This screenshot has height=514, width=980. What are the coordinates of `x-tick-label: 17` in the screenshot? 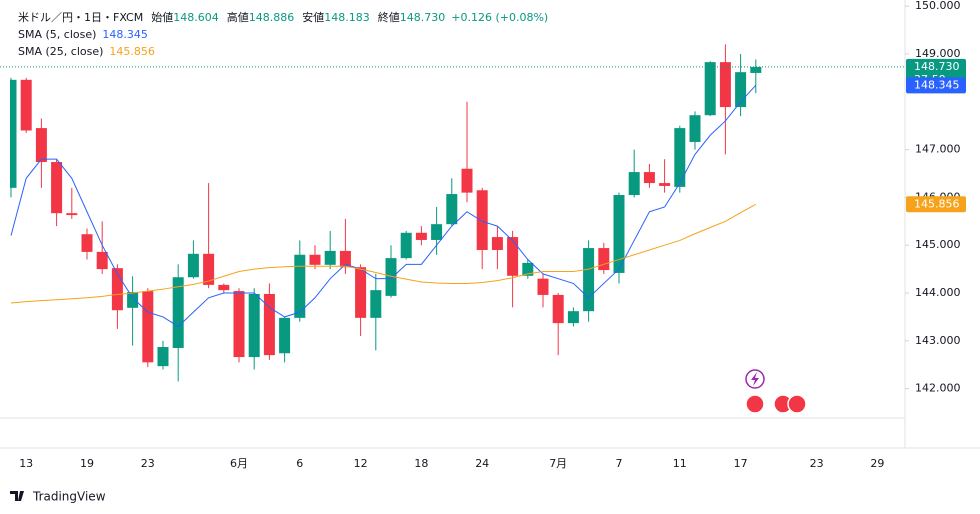 It's located at (741, 463).